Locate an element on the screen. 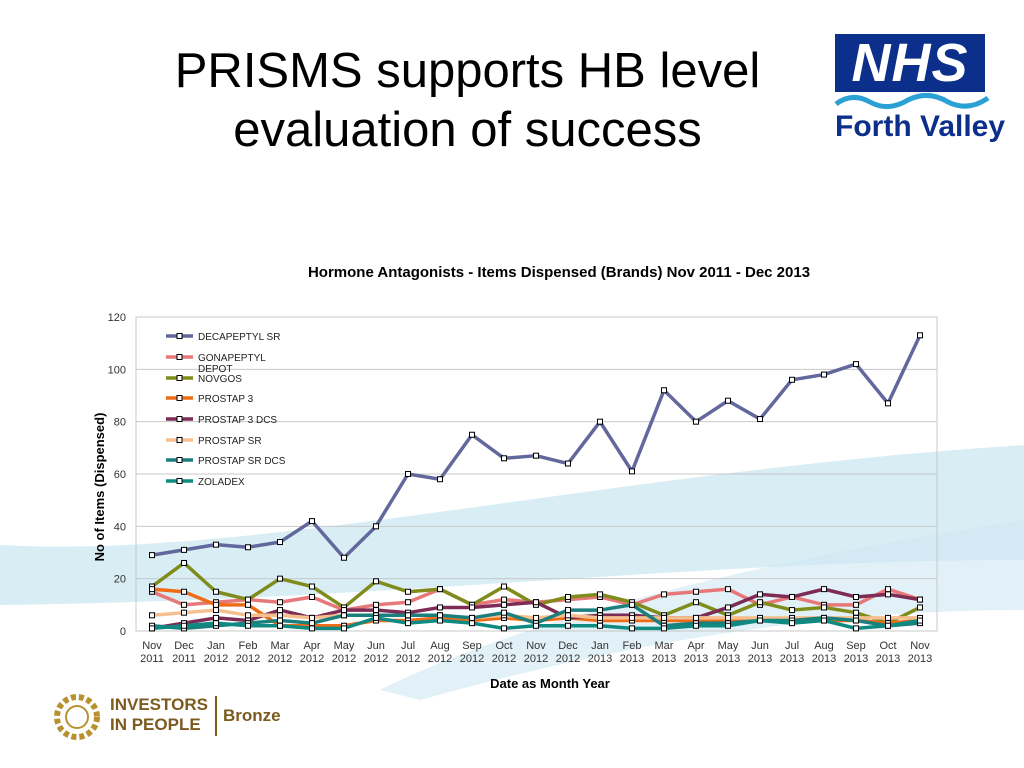 The image size is (1024, 768). legend-label: GONAPEPTYL is located at coordinates (232, 358).